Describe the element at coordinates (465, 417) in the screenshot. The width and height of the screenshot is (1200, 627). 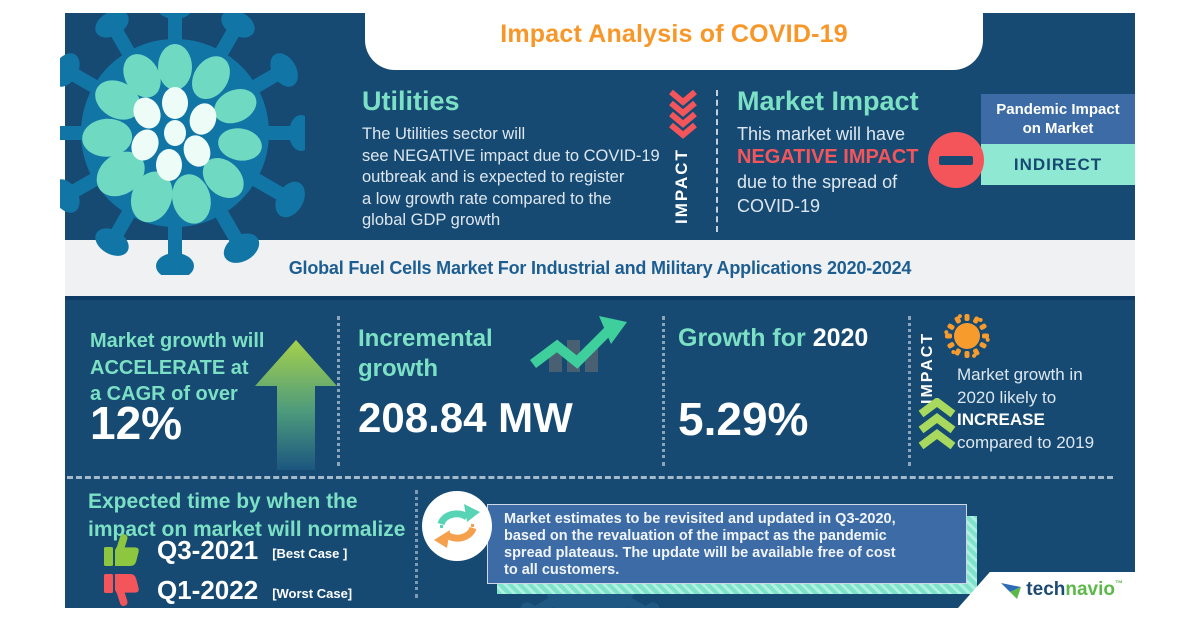
I see `incremental-growth-value: 208.84 MW` at that location.